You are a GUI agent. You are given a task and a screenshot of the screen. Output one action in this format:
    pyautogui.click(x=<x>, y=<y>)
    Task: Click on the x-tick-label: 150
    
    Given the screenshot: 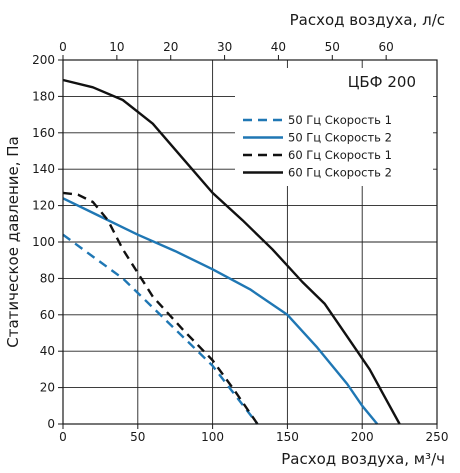 What is the action you would take?
    pyautogui.click(x=287, y=437)
    